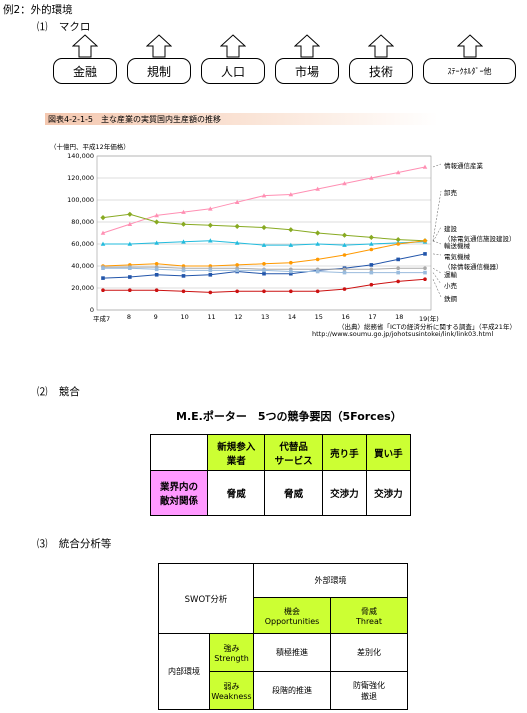  Describe the element at coordinates (179, 493) in the screenshot. I see `row-rivalry: 業界内の 敵対関係` at that location.